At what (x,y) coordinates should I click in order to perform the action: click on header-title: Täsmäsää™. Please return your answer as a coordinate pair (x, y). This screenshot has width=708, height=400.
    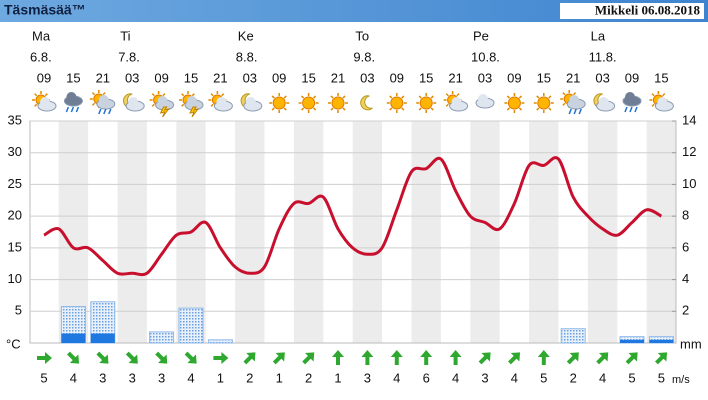
    Looking at the image, I should click on (45, 10).